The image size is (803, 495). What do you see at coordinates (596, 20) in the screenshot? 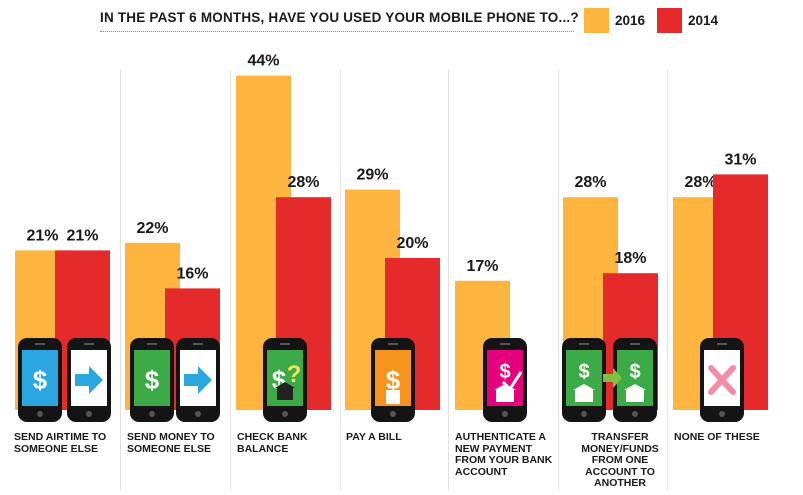
I see `legend-swatch-2016` at bounding box center [596, 20].